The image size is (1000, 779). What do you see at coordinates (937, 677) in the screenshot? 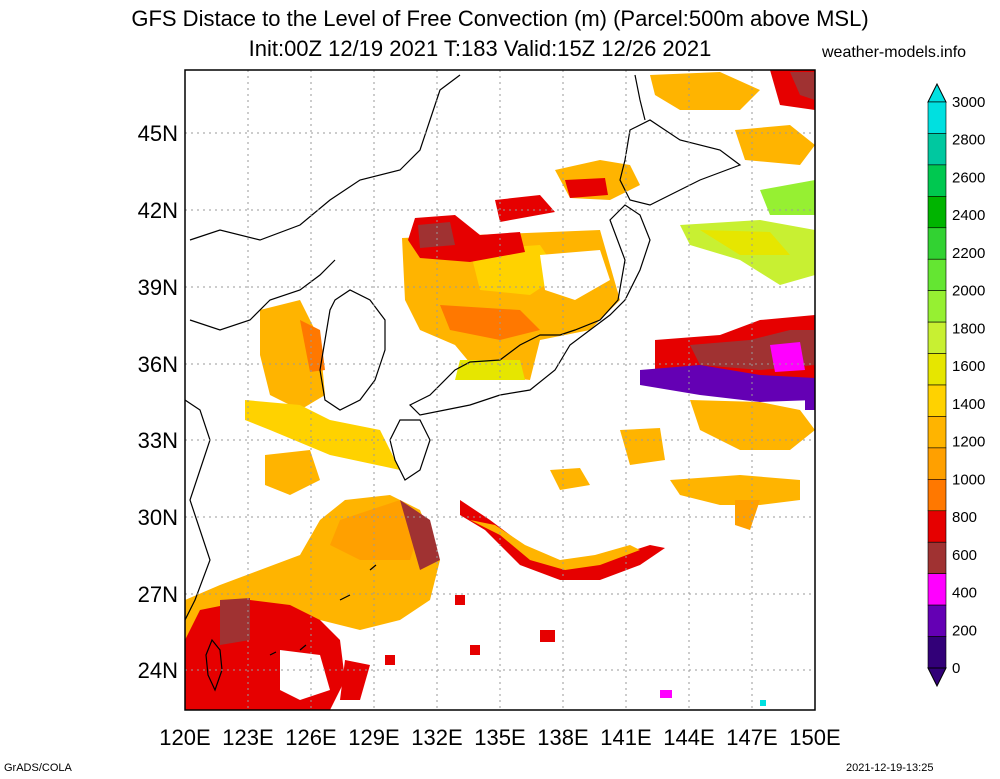
I see `colorbar-bottom-triangle` at bounding box center [937, 677].